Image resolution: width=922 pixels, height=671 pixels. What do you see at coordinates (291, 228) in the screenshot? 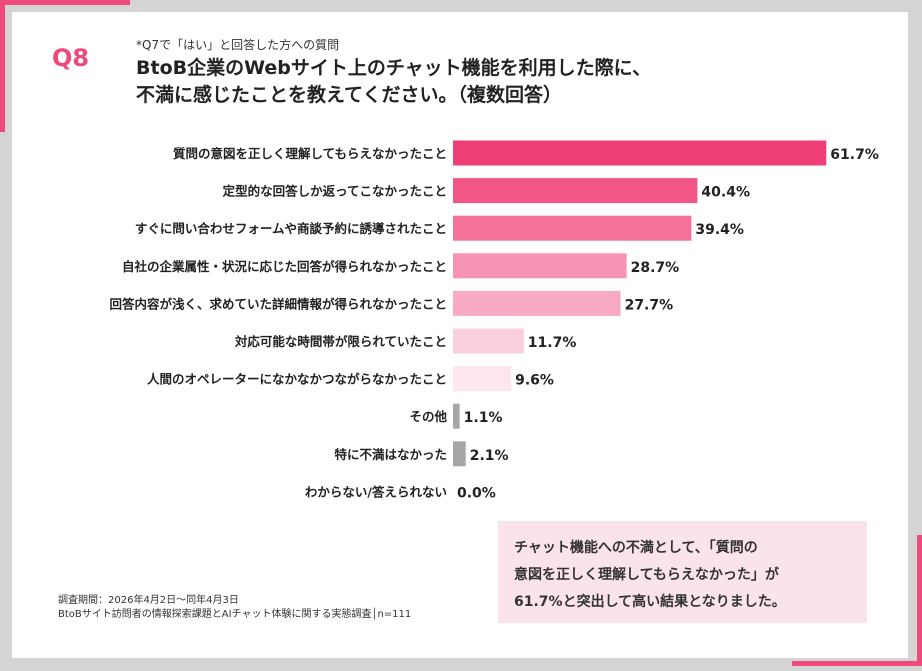
I see `category-label: すぐに問い合わせフォームや商談予約に誘導されたこと` at bounding box center [291, 228].